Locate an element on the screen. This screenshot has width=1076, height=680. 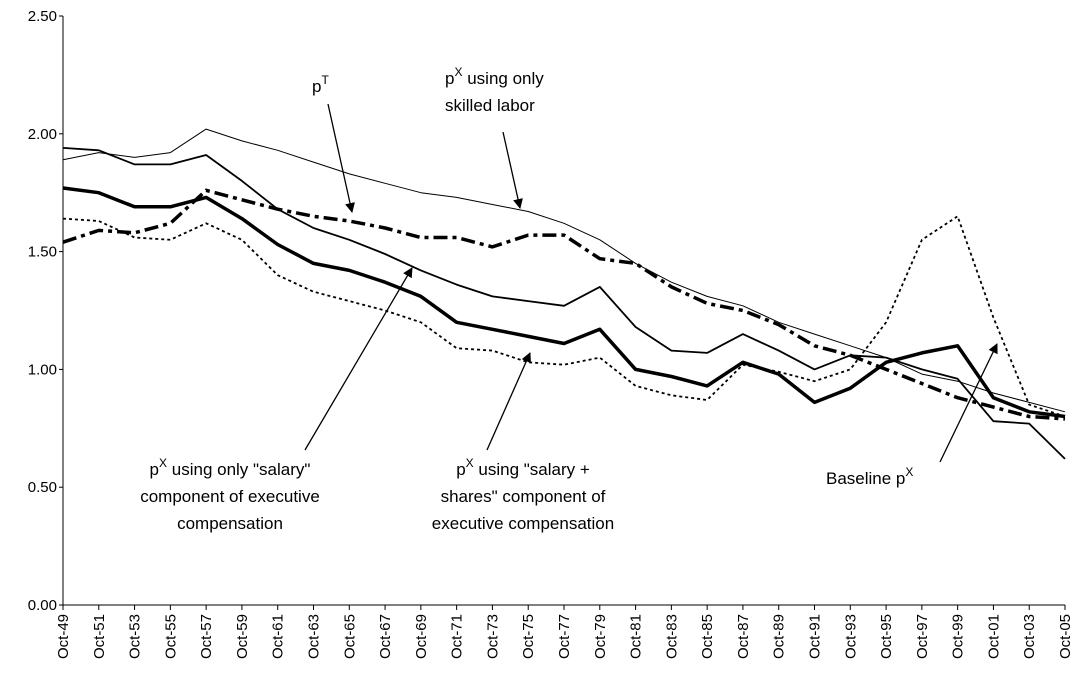
y-tick-label: 1.00 is located at coordinates (42, 369).